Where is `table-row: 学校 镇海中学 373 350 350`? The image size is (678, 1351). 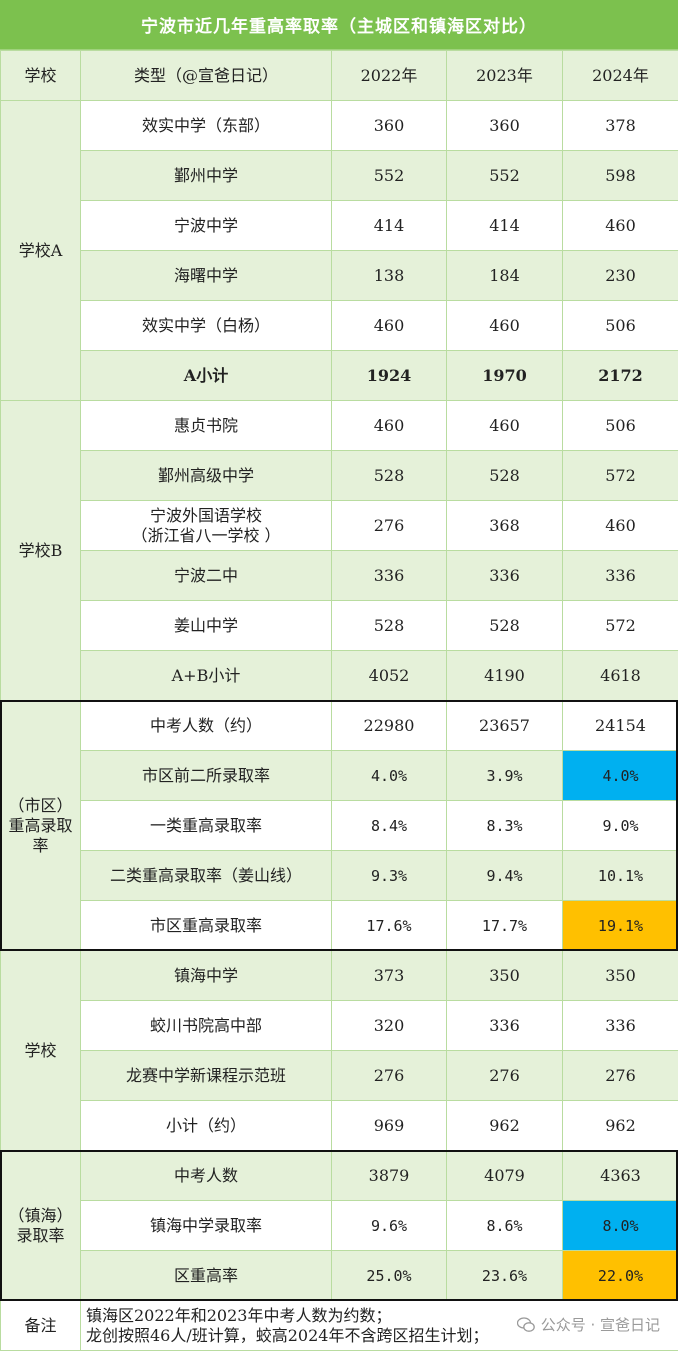 table-row: 学校 镇海中学 373 350 350 is located at coordinates (339, 1050).